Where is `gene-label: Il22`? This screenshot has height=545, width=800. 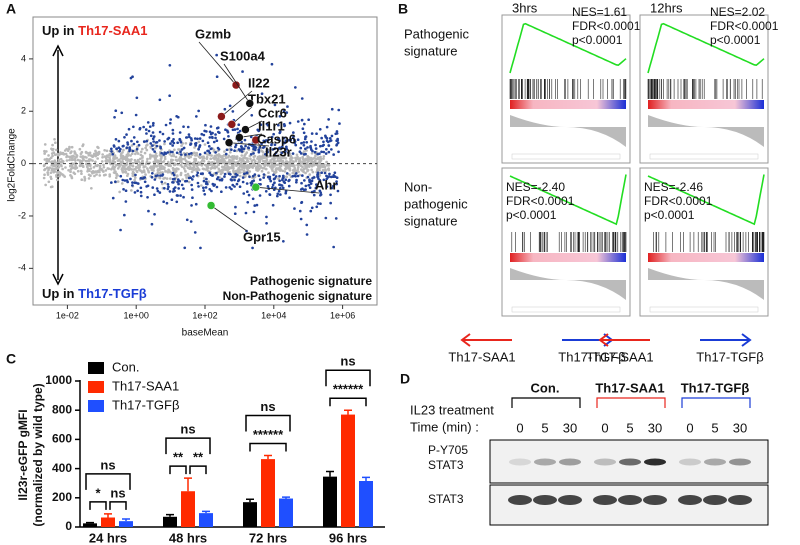 gene-label: Il22 is located at coordinates (259, 82).